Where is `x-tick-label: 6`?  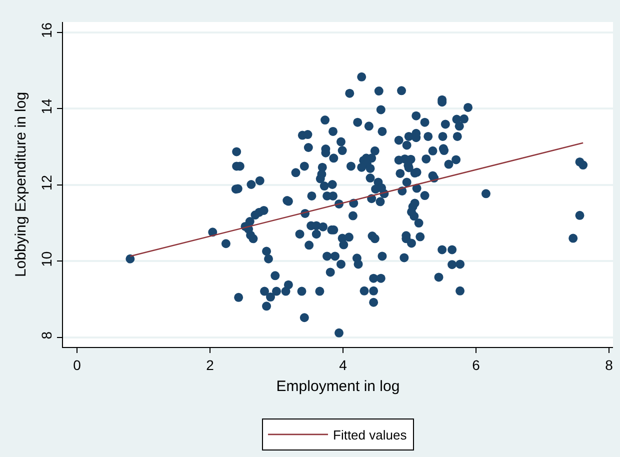 x-tick-label: 6 is located at coordinates (476, 364).